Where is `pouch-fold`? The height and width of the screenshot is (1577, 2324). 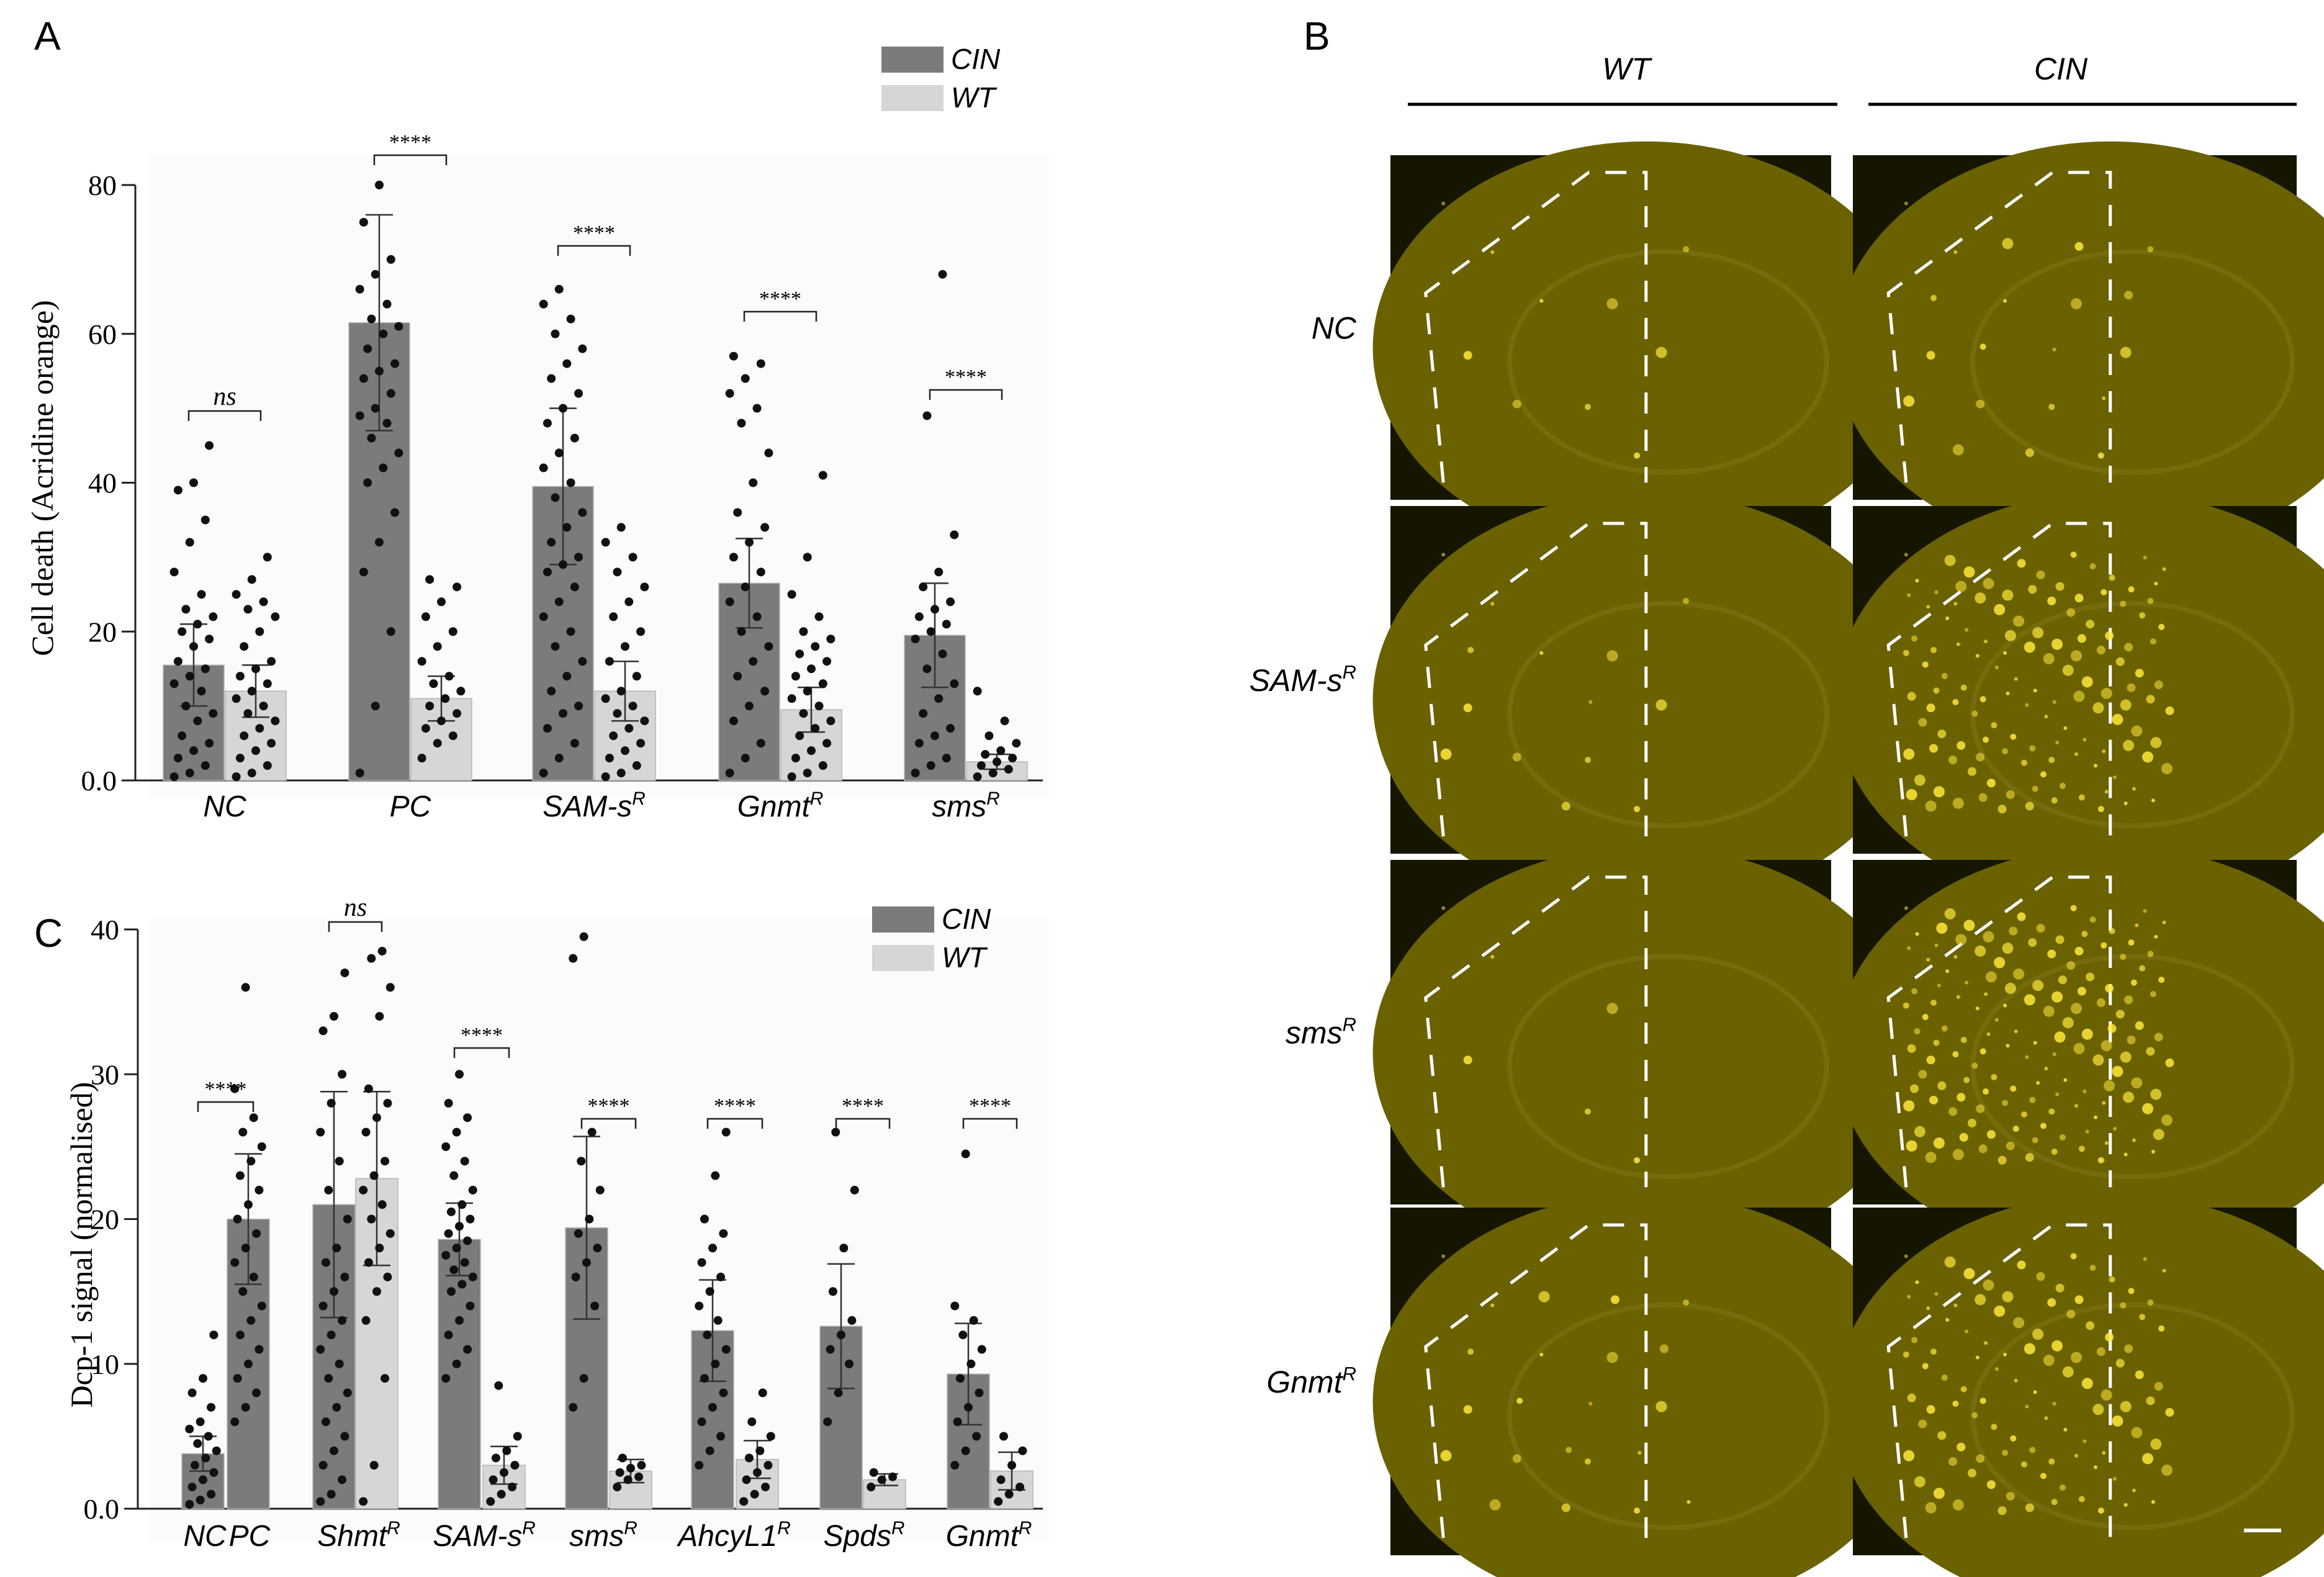 pouch-fold is located at coordinates (1668, 1416).